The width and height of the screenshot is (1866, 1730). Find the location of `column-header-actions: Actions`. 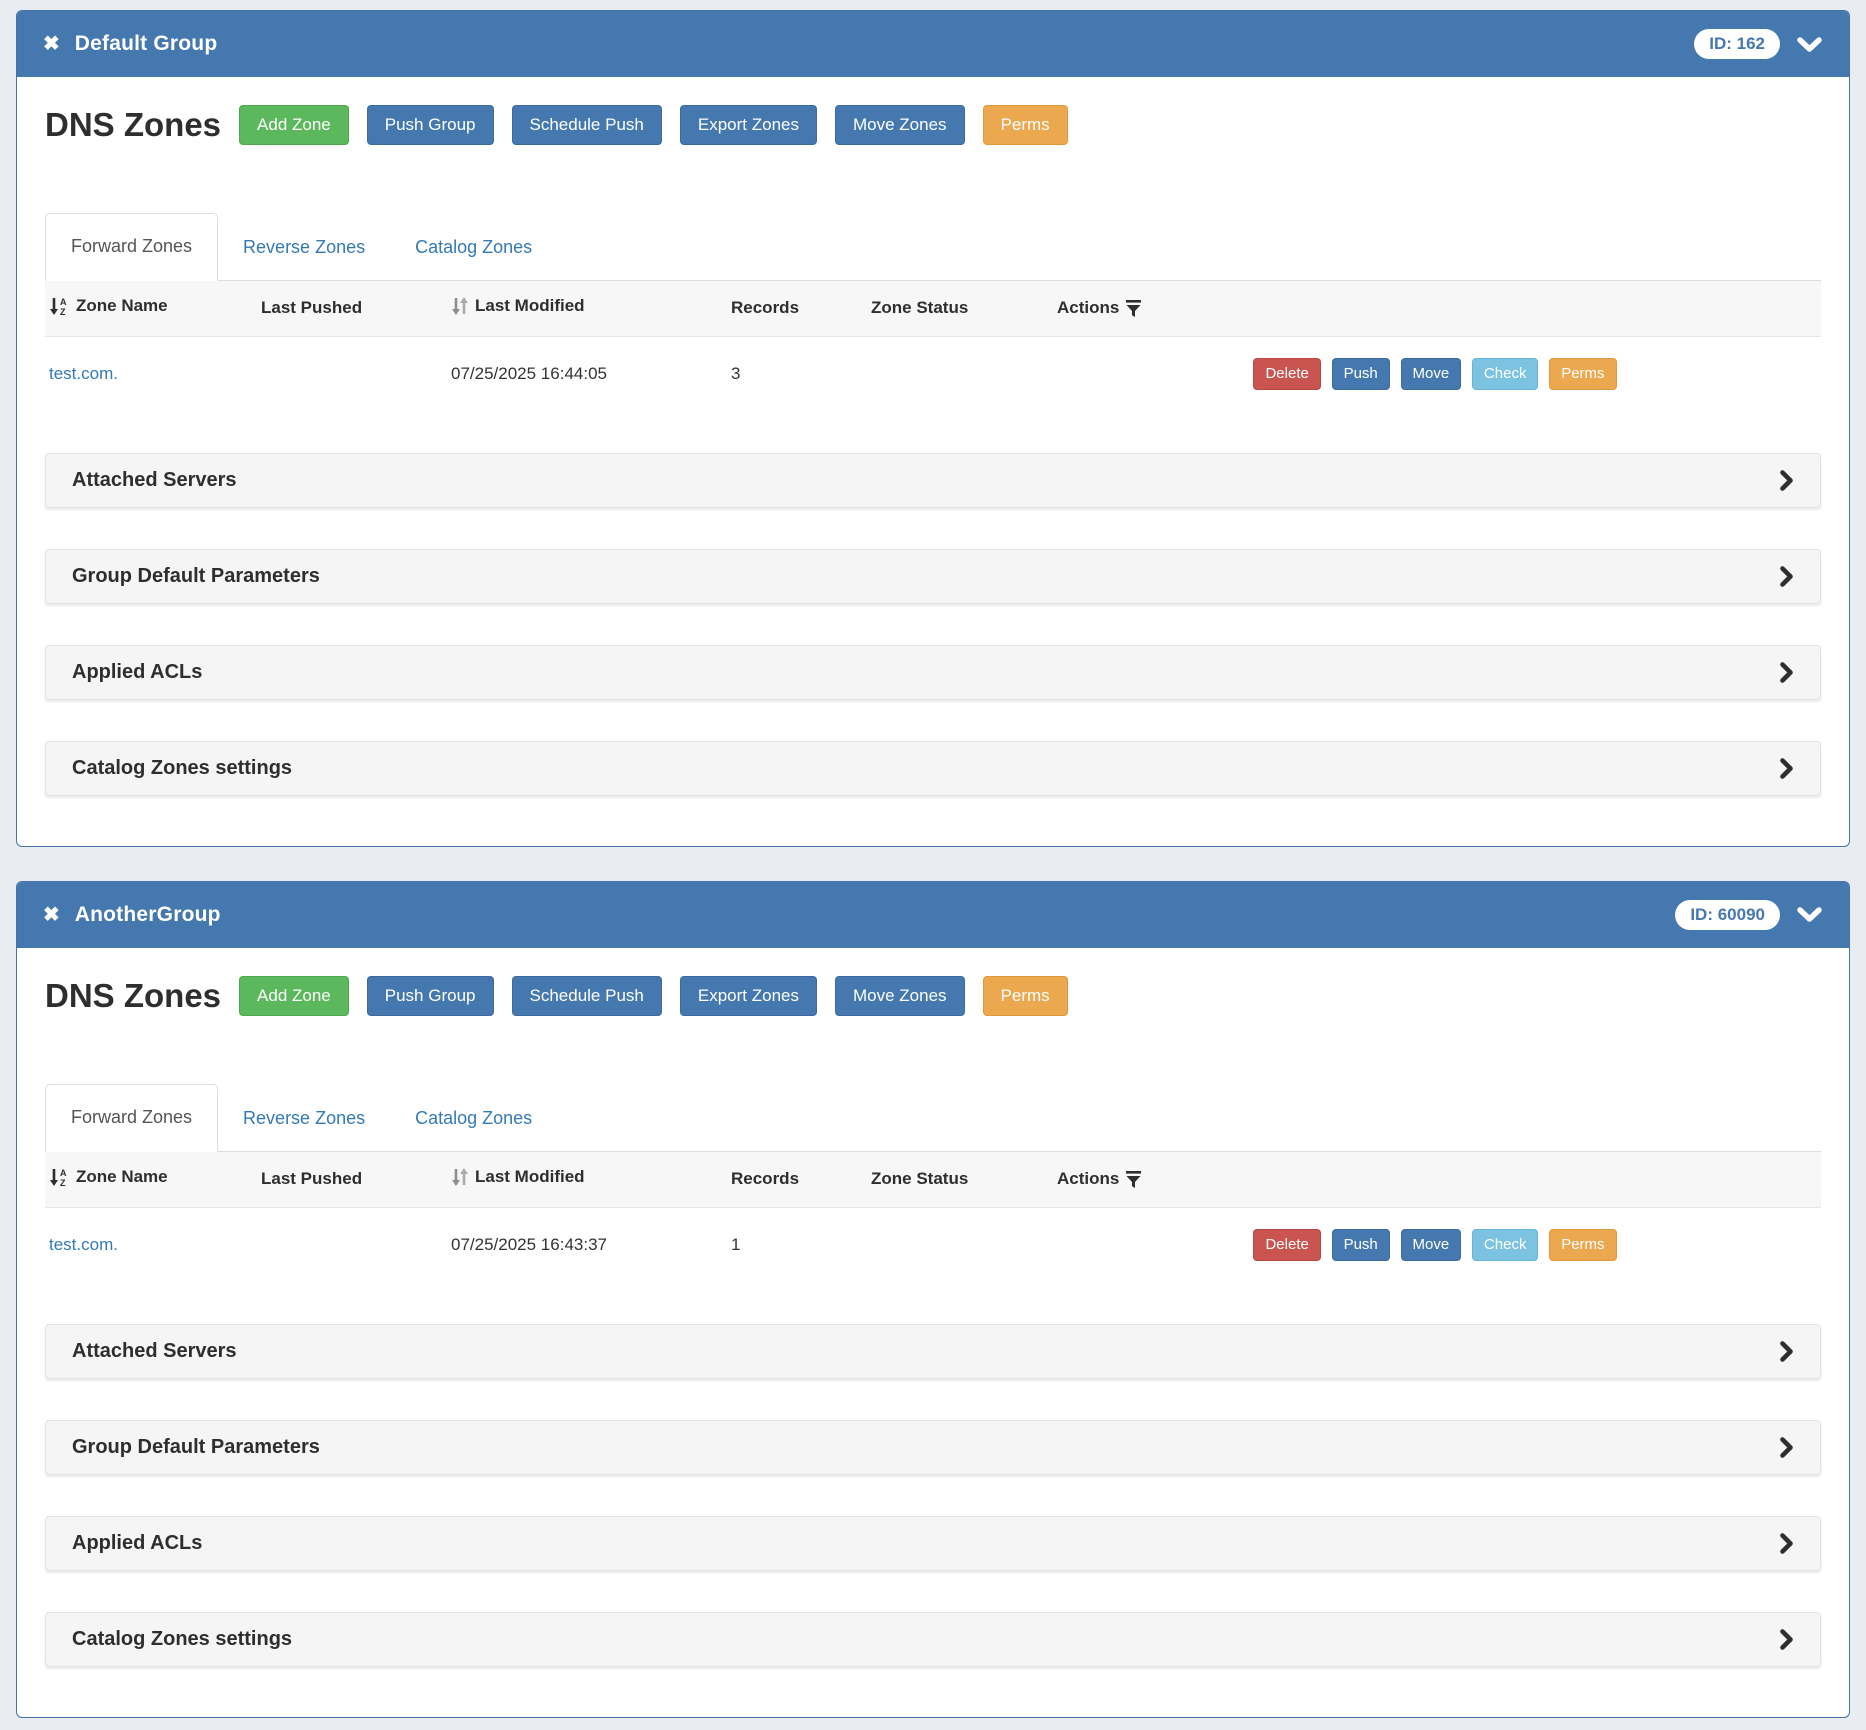

column-header-actions: Actions is located at coordinates (1437, 1179).